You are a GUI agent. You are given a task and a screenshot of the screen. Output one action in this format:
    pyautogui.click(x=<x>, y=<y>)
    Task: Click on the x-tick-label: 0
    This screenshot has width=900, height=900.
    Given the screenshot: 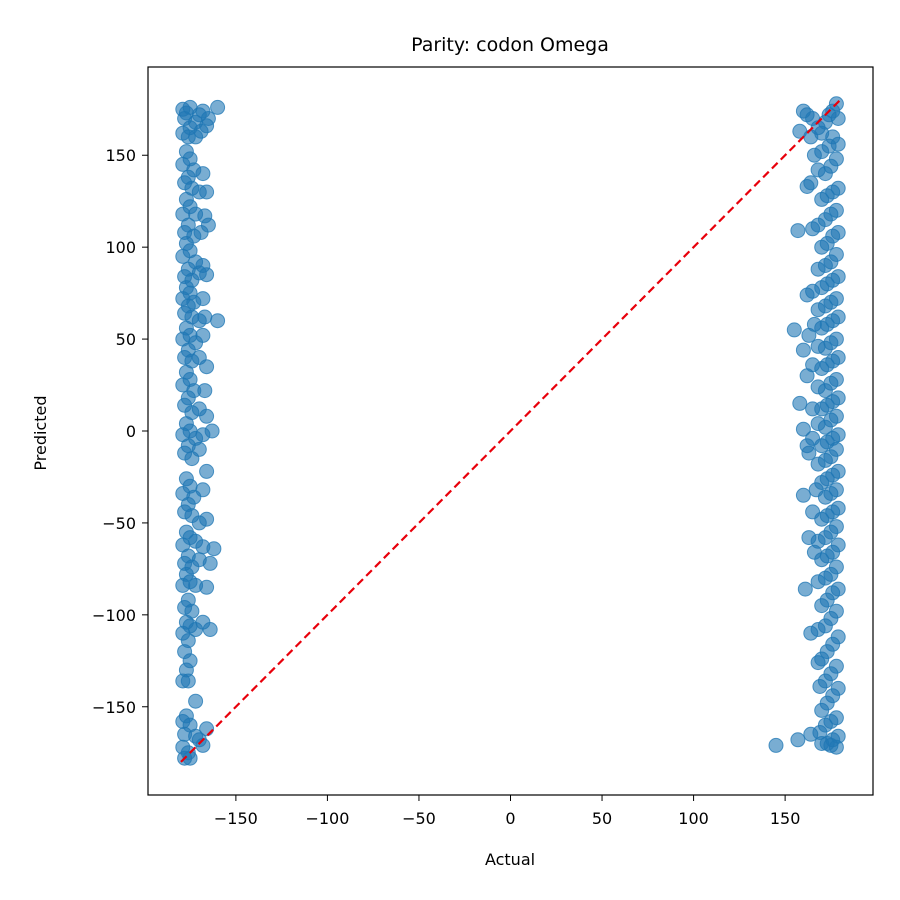 What is the action you would take?
    pyautogui.click(x=510, y=818)
    